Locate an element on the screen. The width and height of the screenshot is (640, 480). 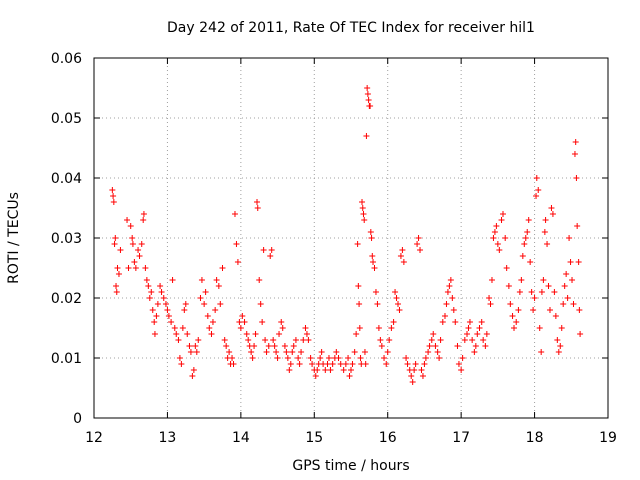
y-tick-label-2: 0.02 is located at coordinates (66, 299).